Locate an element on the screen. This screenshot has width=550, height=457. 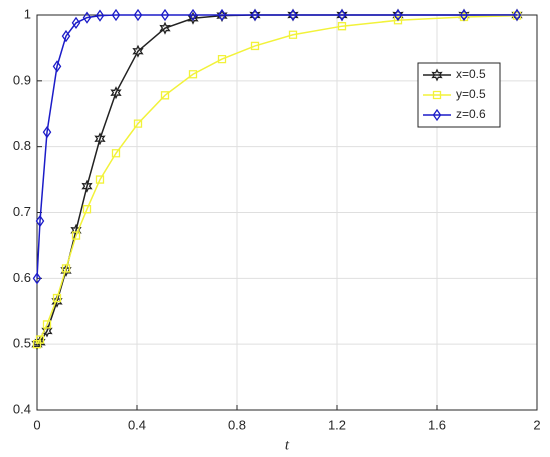
y-tick-label: 0.9 is located at coordinates (22, 79).